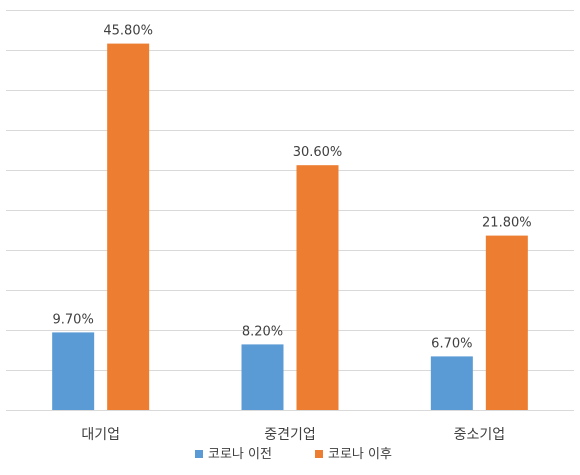 This screenshot has width=580, height=475. What do you see at coordinates (290, 435) in the screenshot?
I see `category-label: 중견기업` at bounding box center [290, 435].